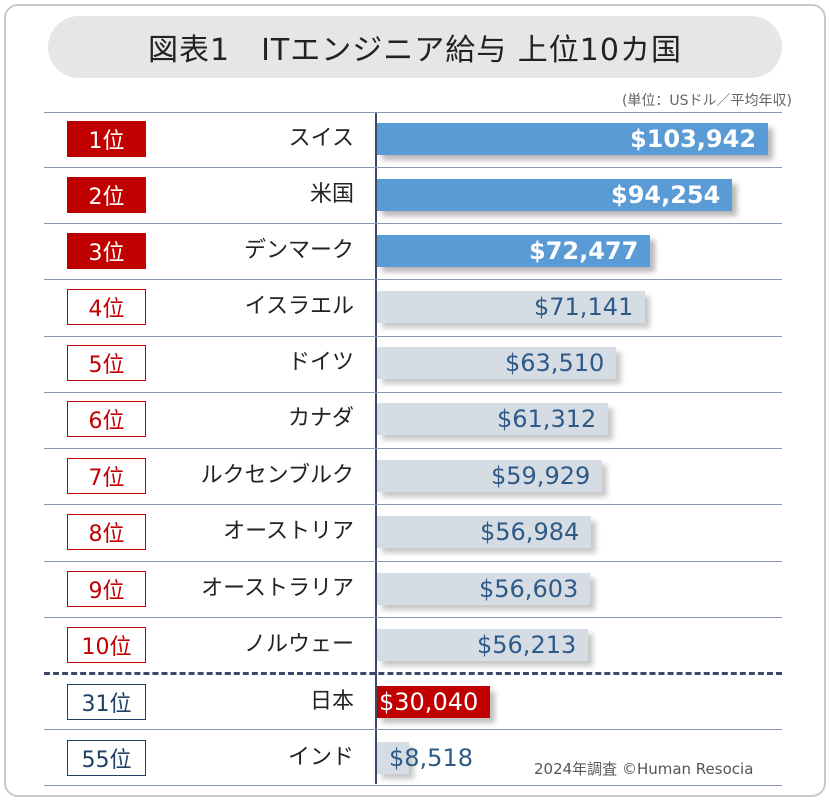 The width and height of the screenshot is (830, 801). Describe the element at coordinates (706, 101) in the screenshot. I see `unit-note: (単位：USドル／平均年収)` at that location.